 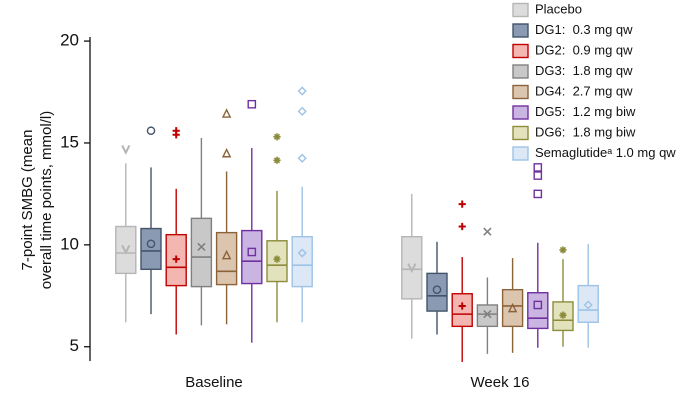 I want to click on legend-label: Semaglutideᵃ 1.0 mg qw, so click(x=605, y=152).